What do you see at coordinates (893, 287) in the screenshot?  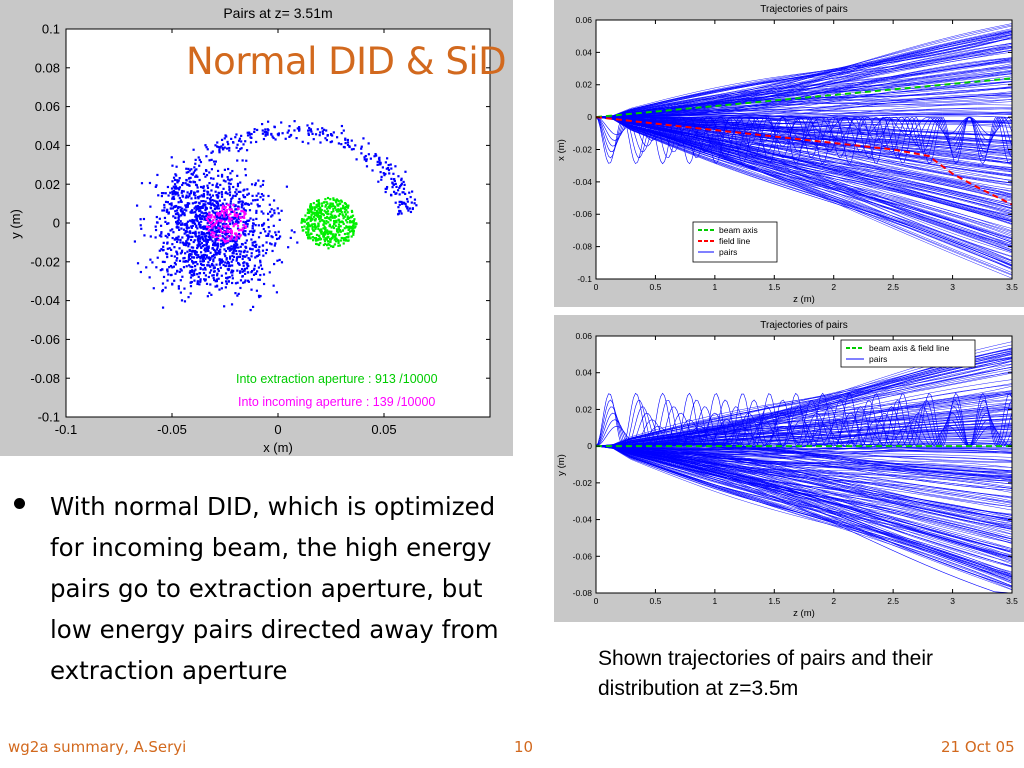 I see `x-tick-label: 2.5` at bounding box center [893, 287].